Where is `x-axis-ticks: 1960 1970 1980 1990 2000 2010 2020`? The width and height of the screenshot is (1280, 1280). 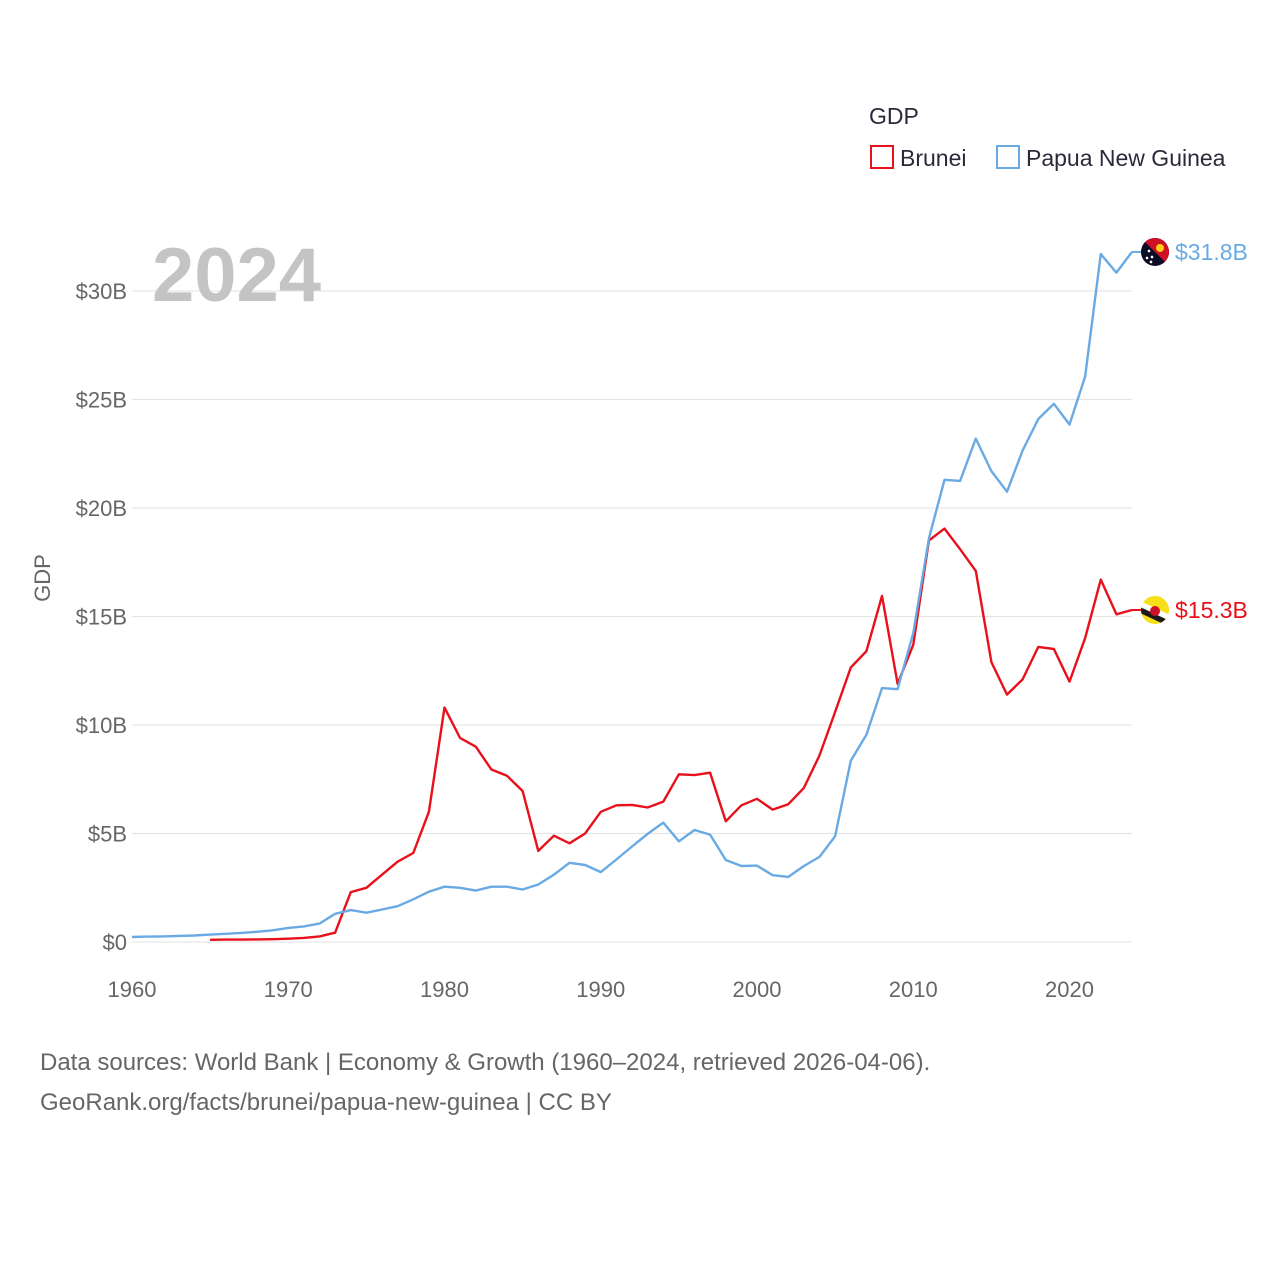
x-axis-ticks: 1960 1970 1980 1990 2000 2010 2020 is located at coordinates (601, 989).